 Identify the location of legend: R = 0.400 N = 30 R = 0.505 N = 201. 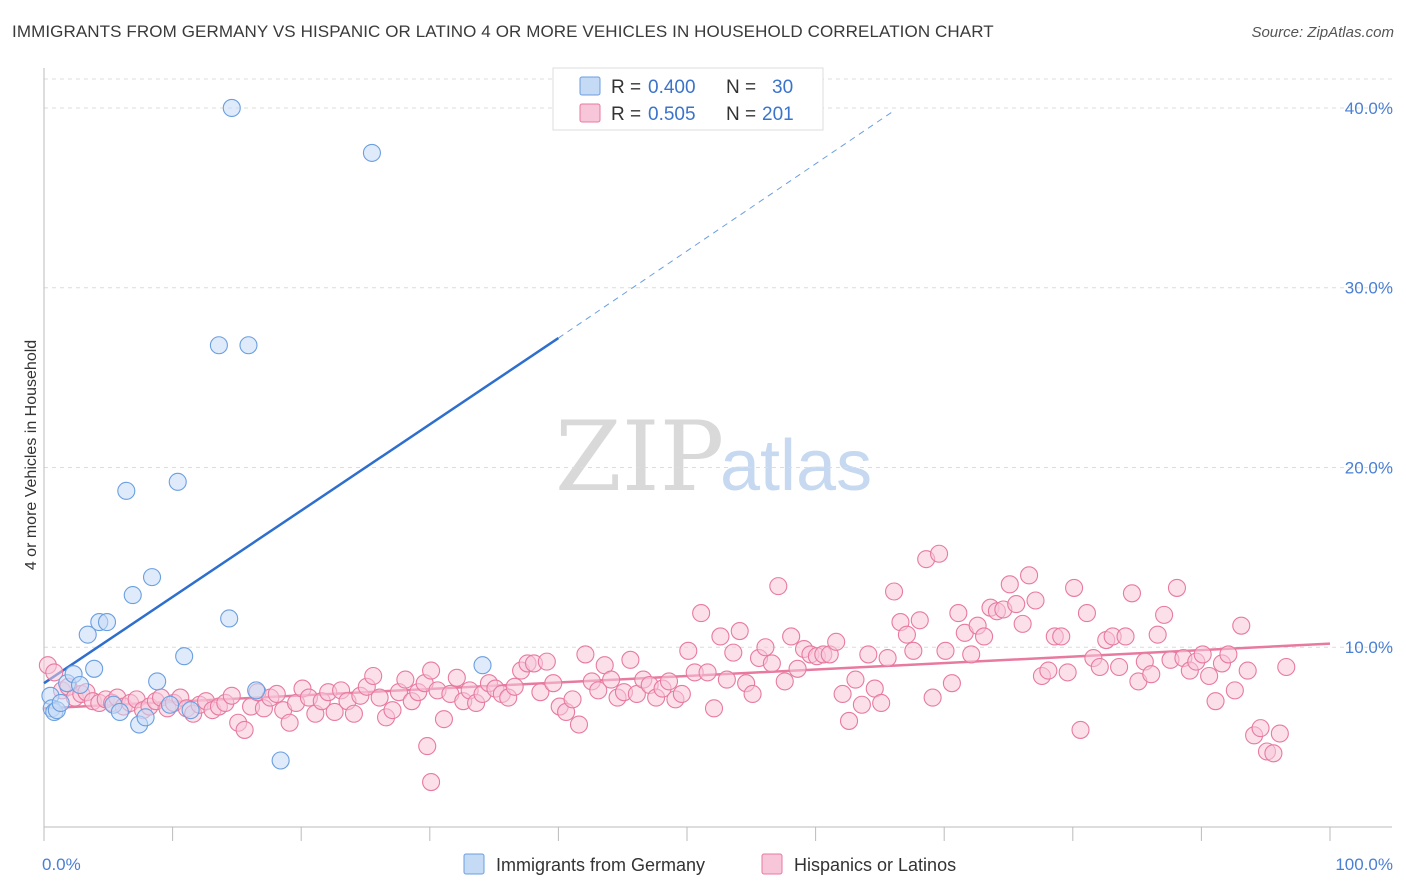
(688, 99).